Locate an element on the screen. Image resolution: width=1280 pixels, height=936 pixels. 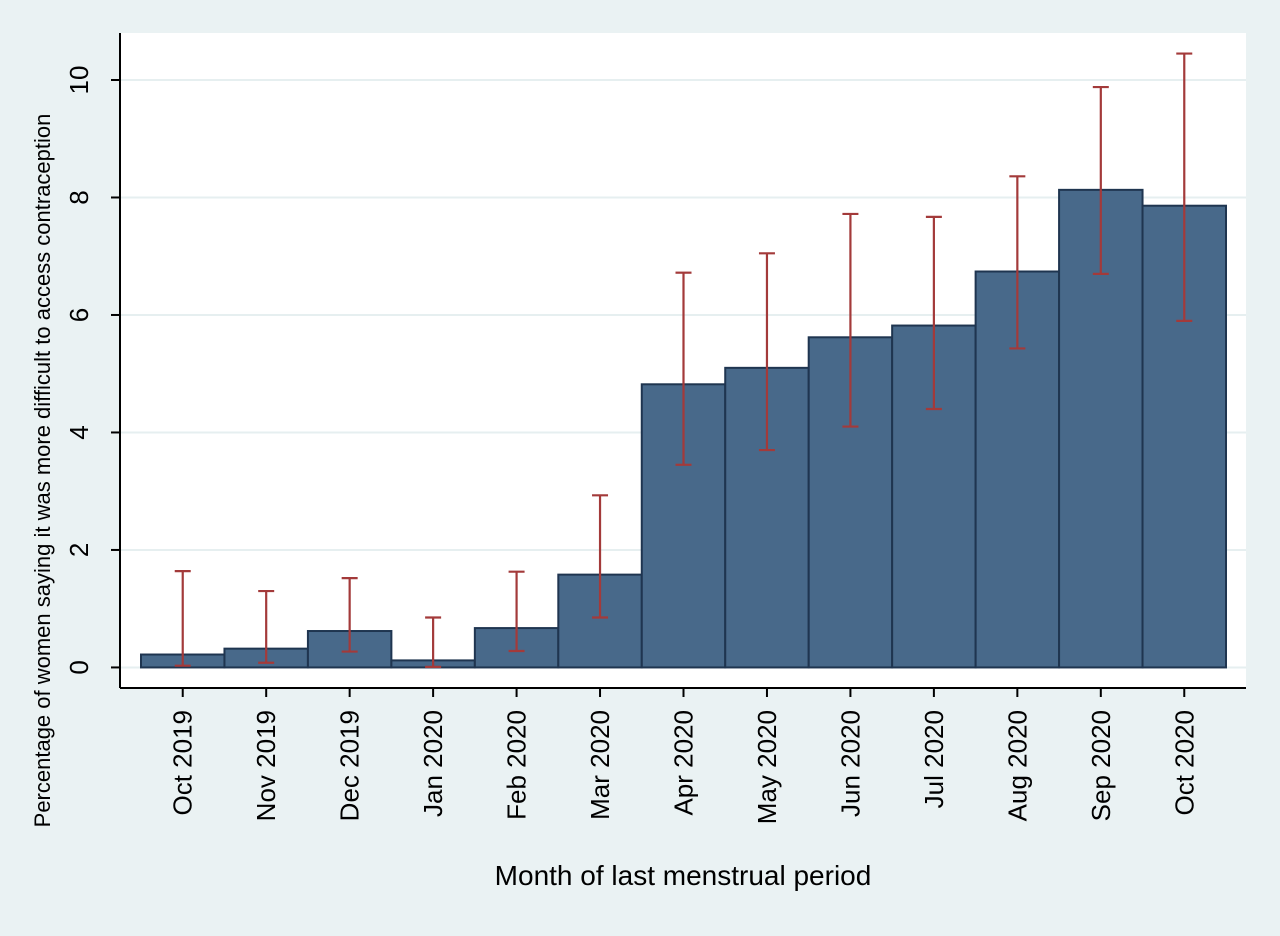
y-tick-label: 6 is located at coordinates (79, 315).